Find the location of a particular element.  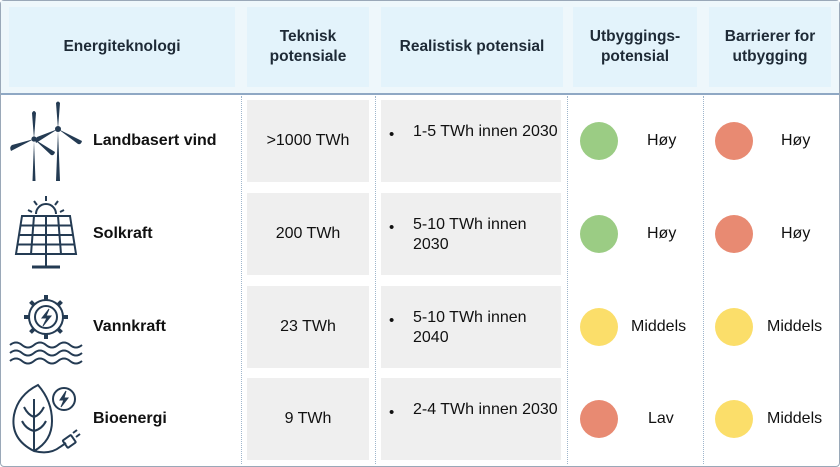

solar-panel-icon is located at coordinates (46, 232).